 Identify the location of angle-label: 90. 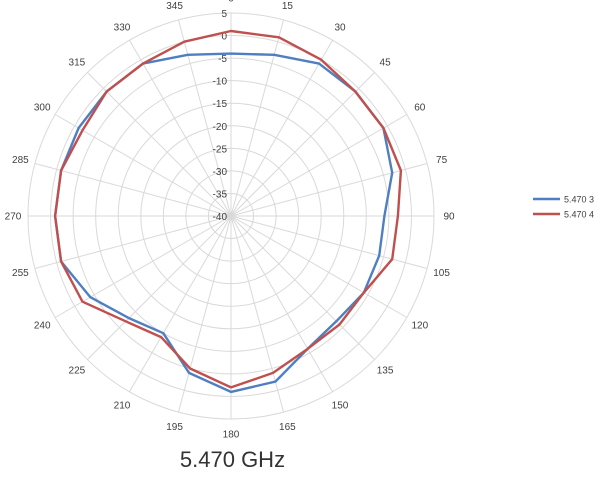
(449, 217).